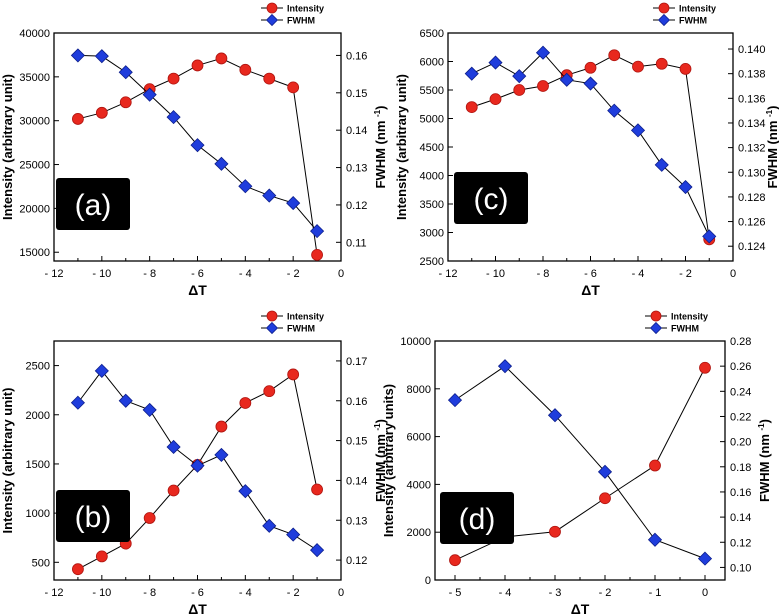 This screenshot has height=616, width=779. Describe the element at coordinates (292, 322) in the screenshot. I see `legend: Intensity FWHM` at that location.